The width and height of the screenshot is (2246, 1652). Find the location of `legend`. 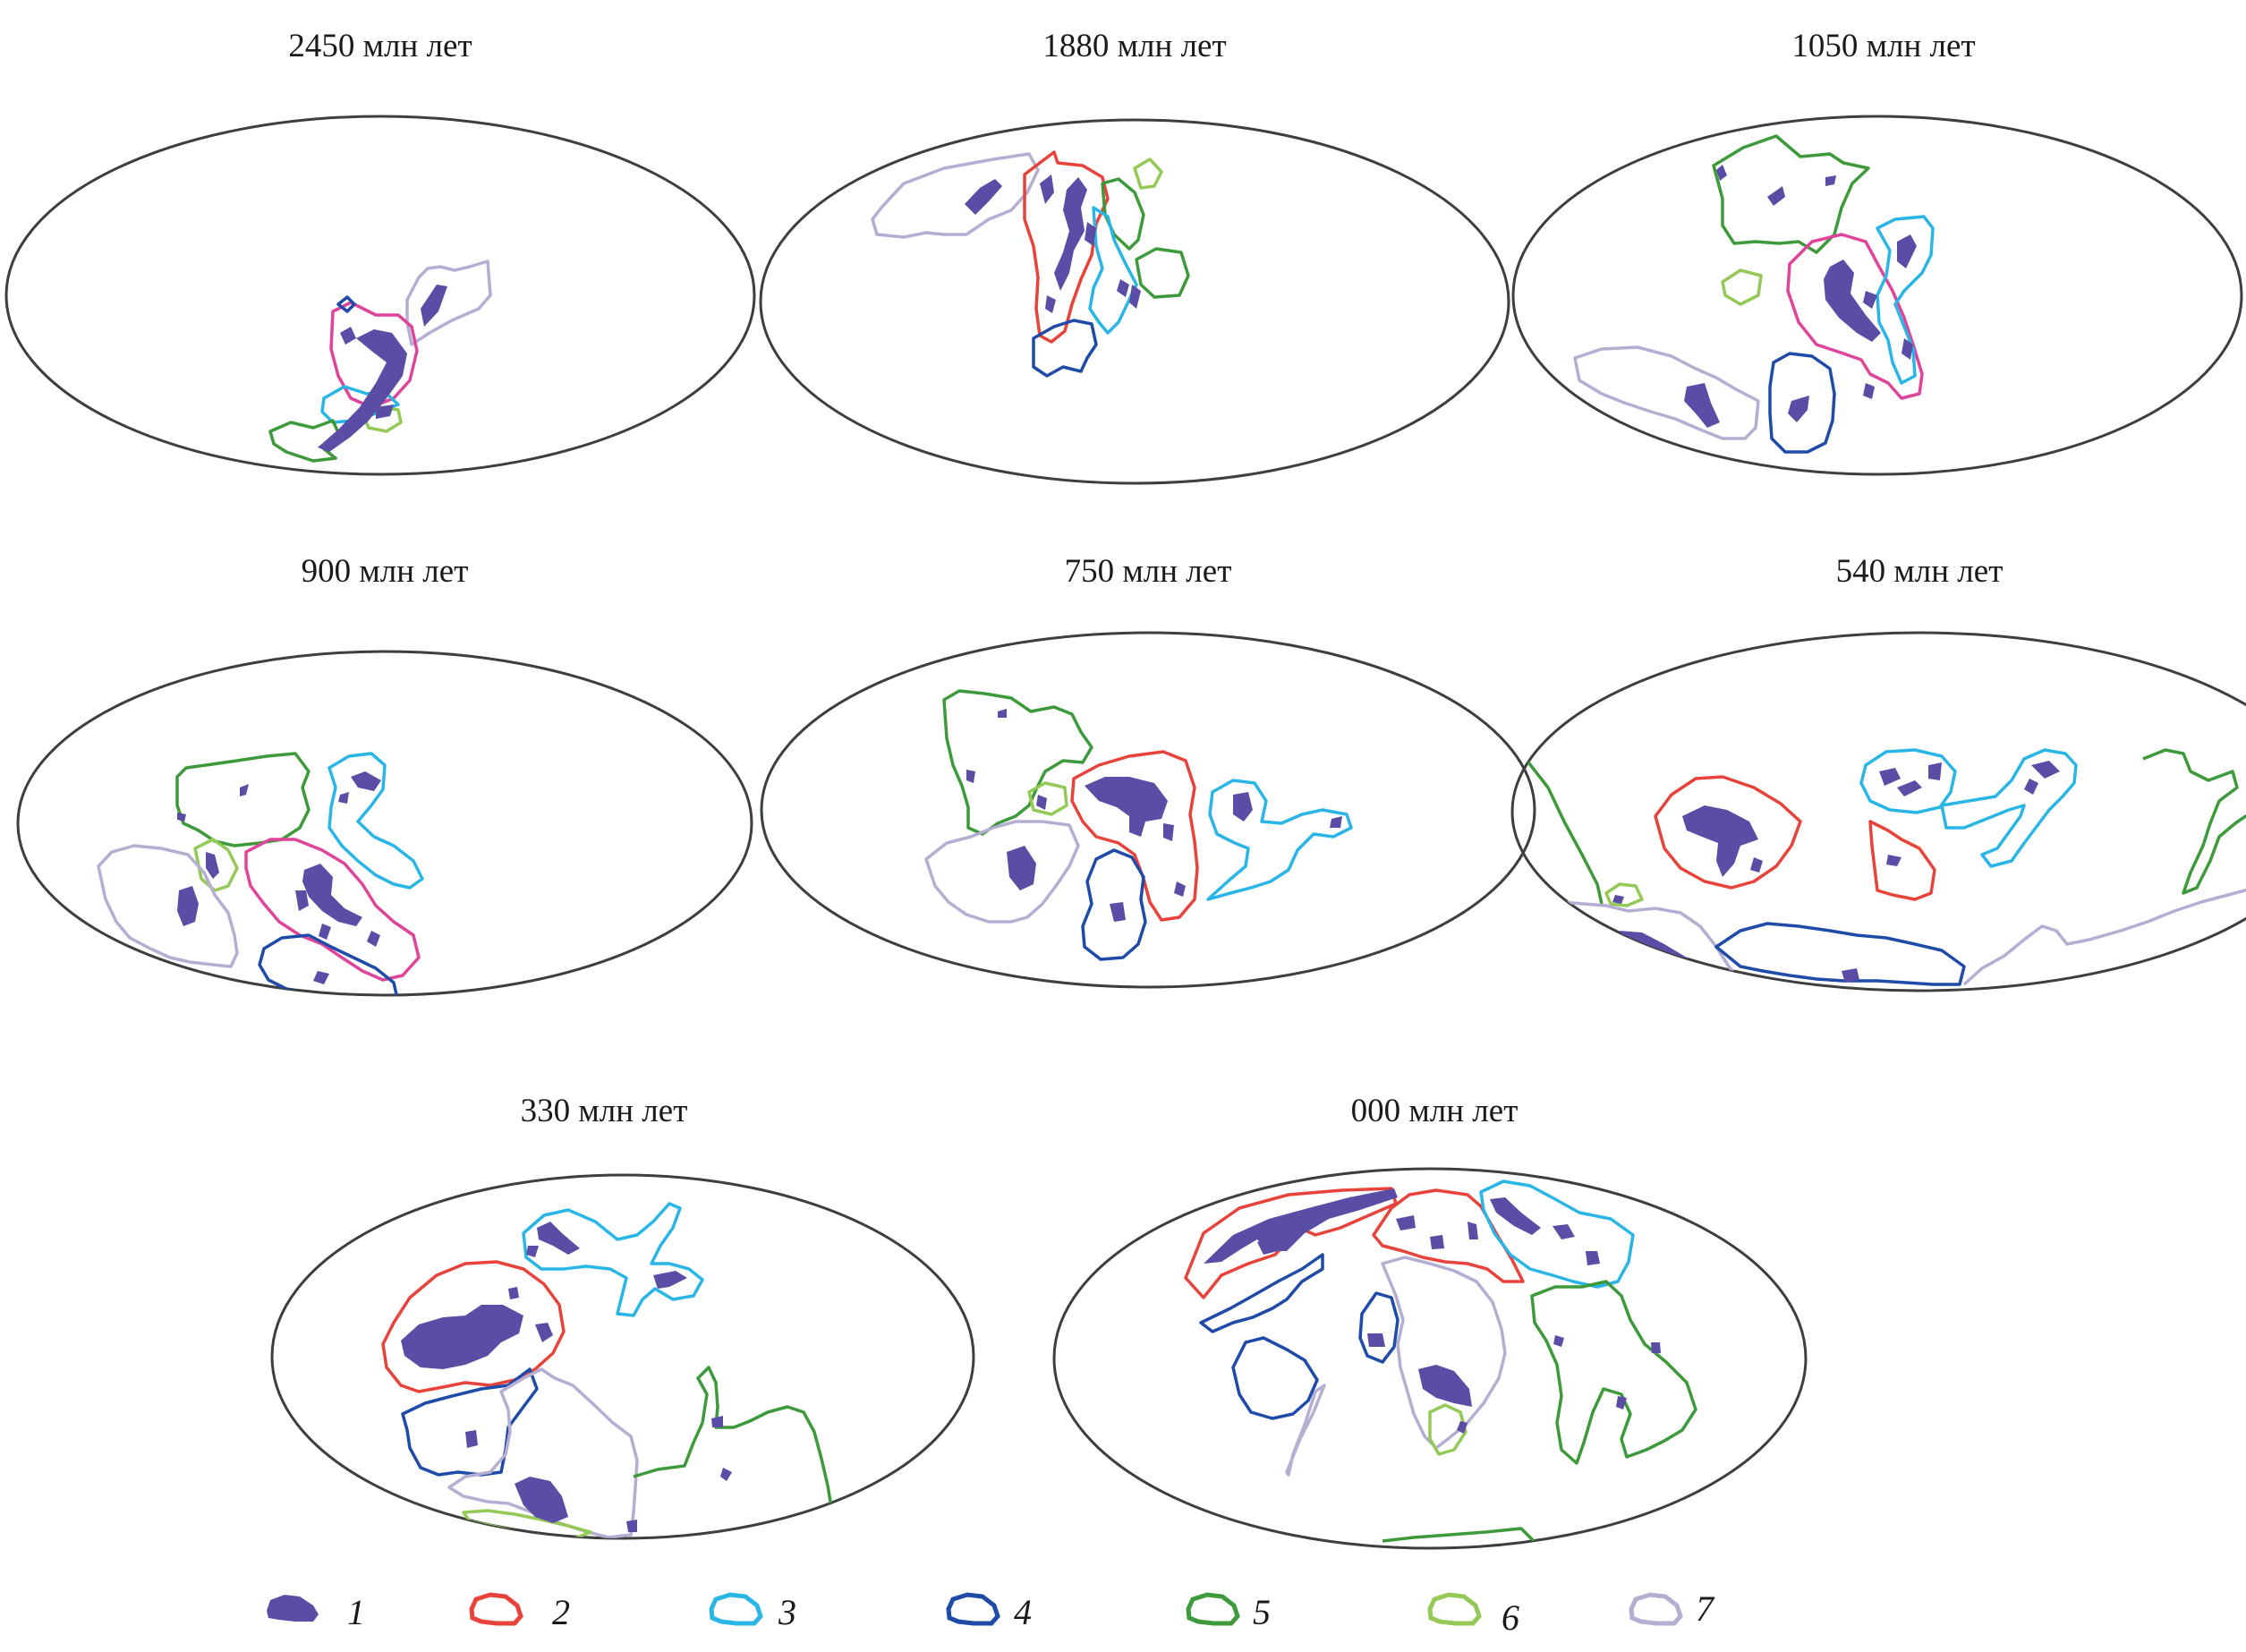

legend is located at coordinates (975, 1609).